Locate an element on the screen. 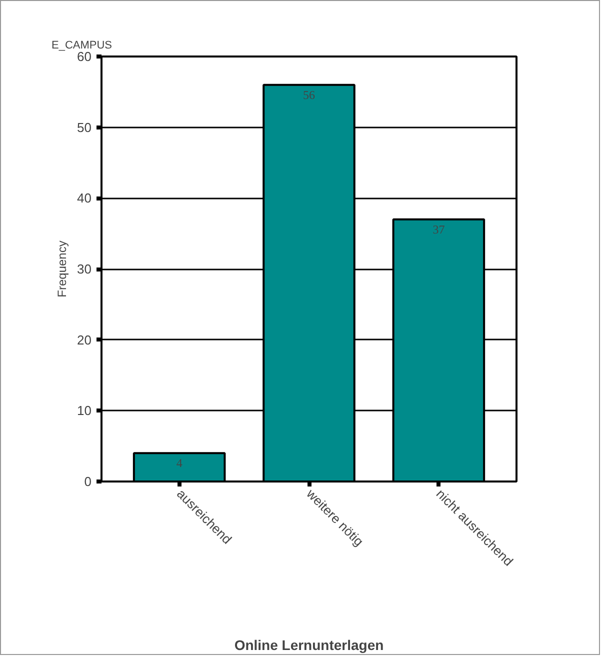 This screenshot has width=613, height=661. data-label: 56 is located at coordinates (309, 95).